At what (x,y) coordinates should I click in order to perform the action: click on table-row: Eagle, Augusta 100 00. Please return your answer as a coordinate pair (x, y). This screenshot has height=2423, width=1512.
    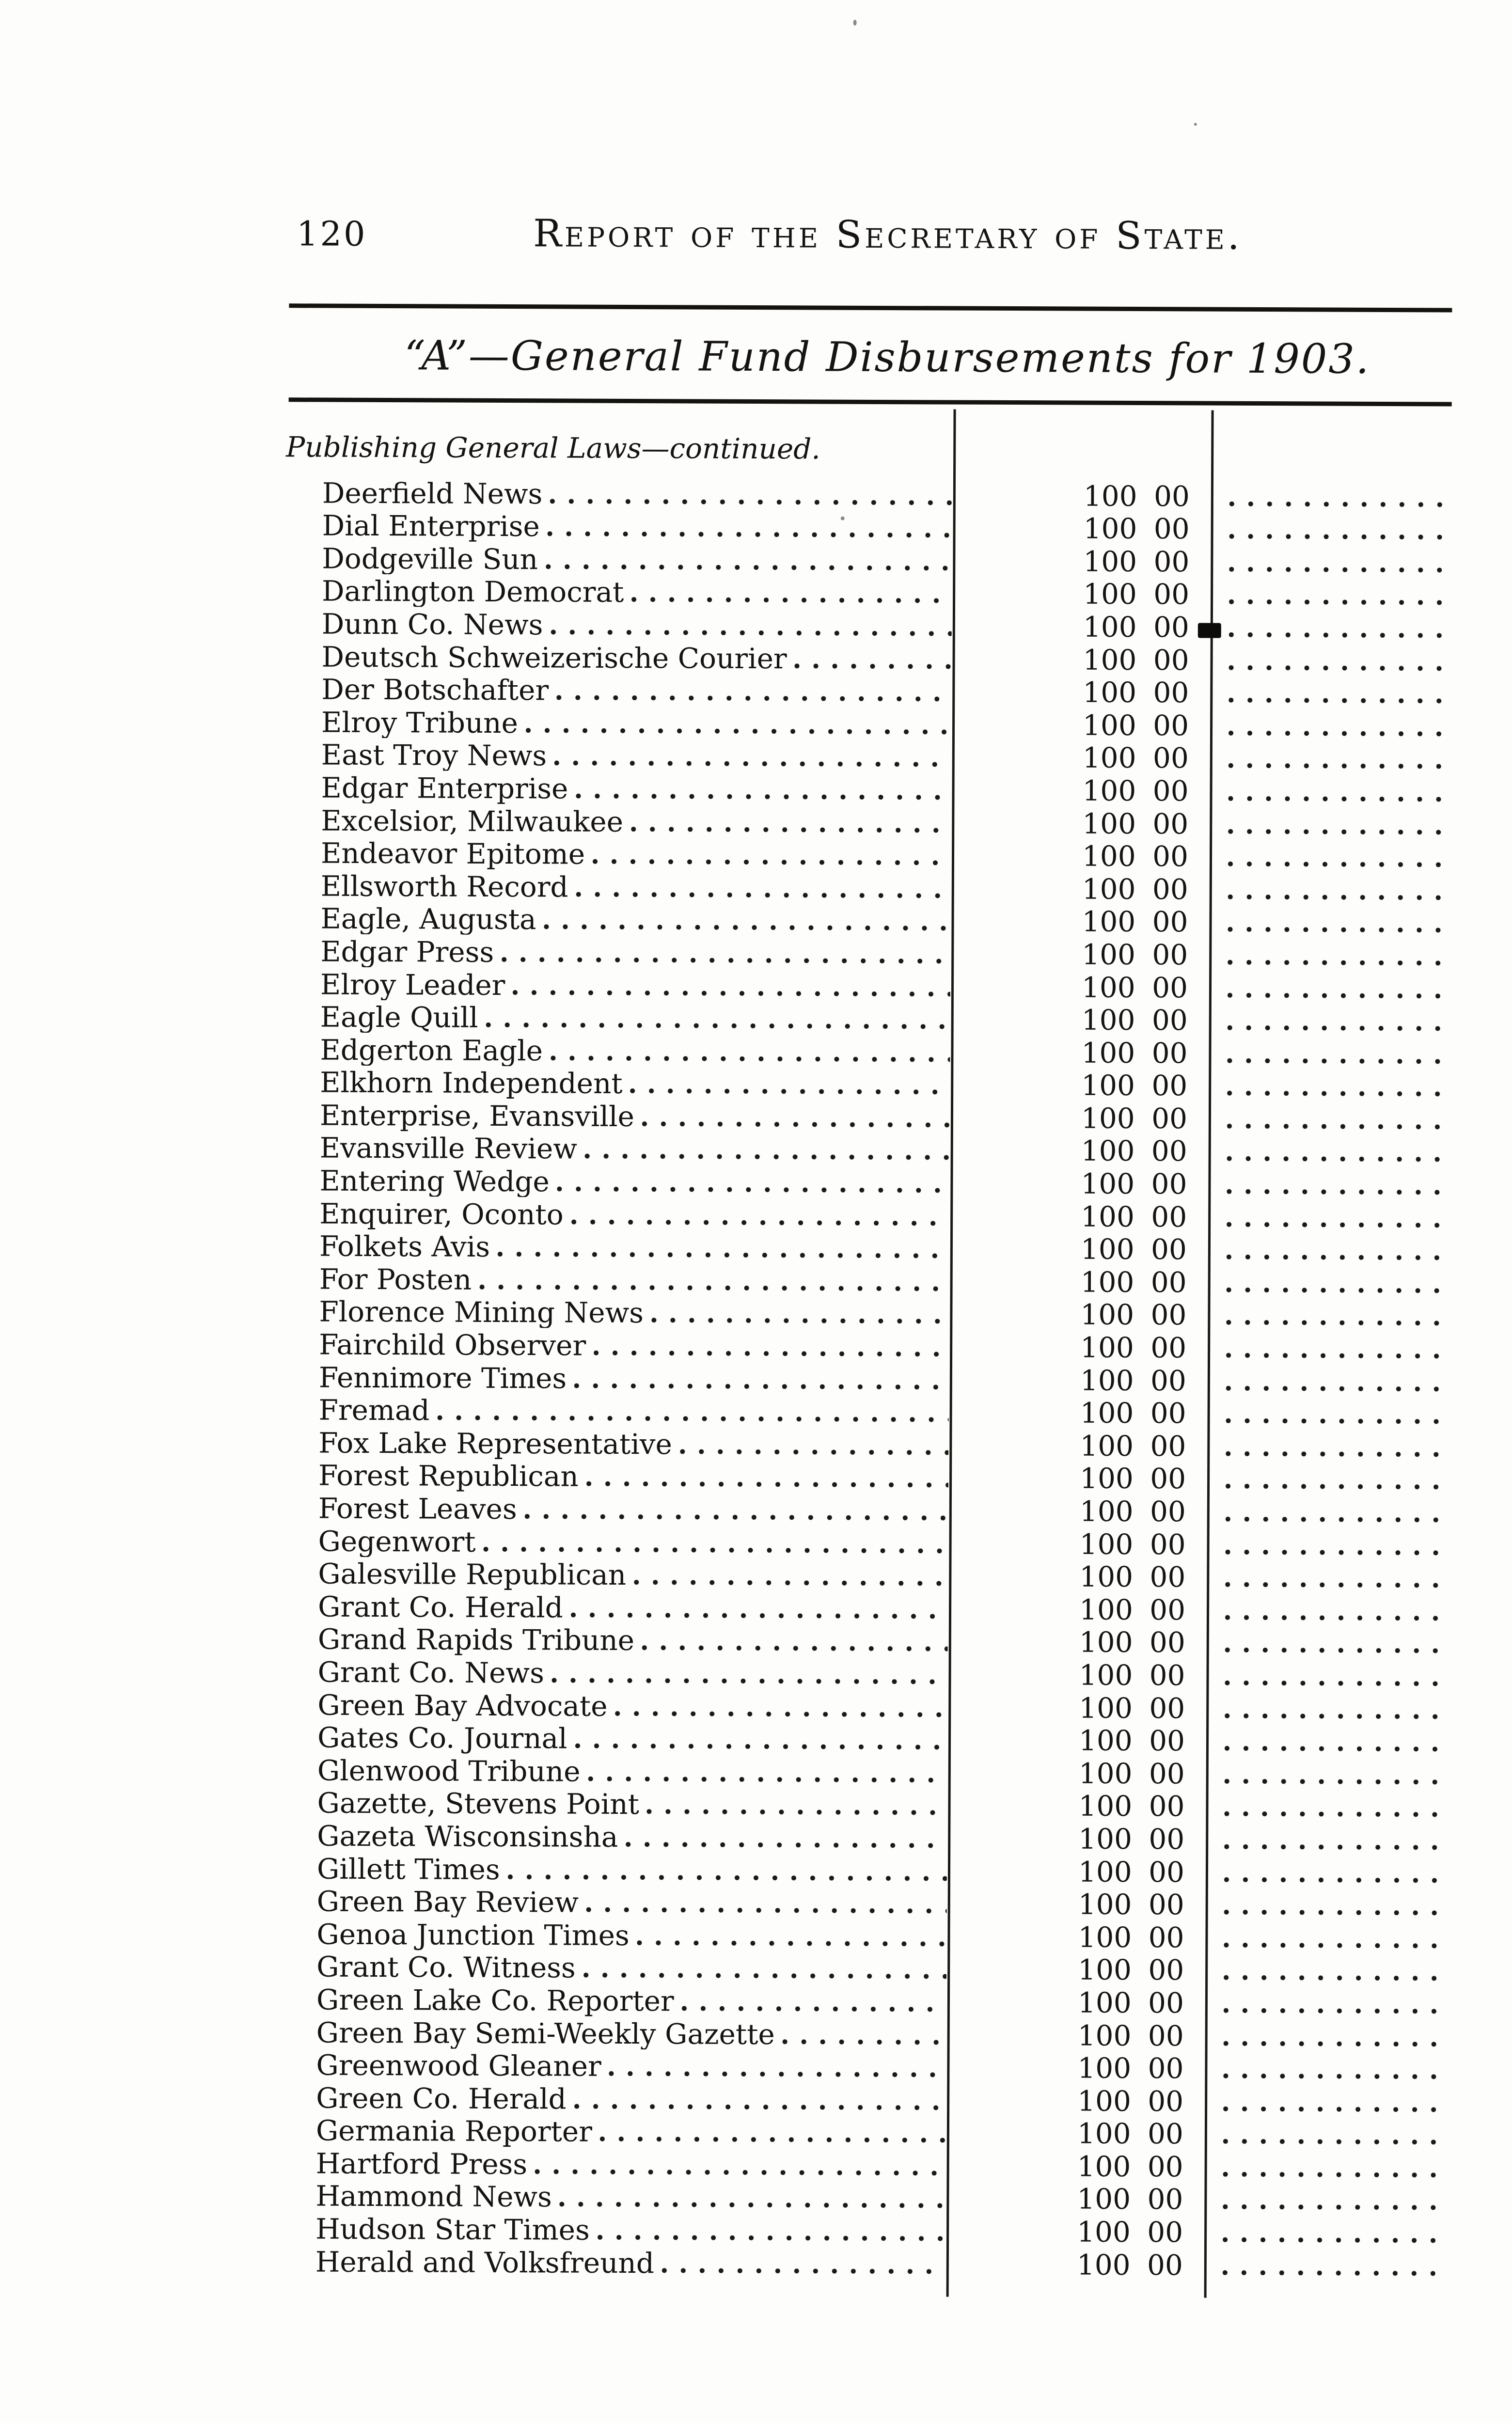
    Looking at the image, I should click on (885, 920).